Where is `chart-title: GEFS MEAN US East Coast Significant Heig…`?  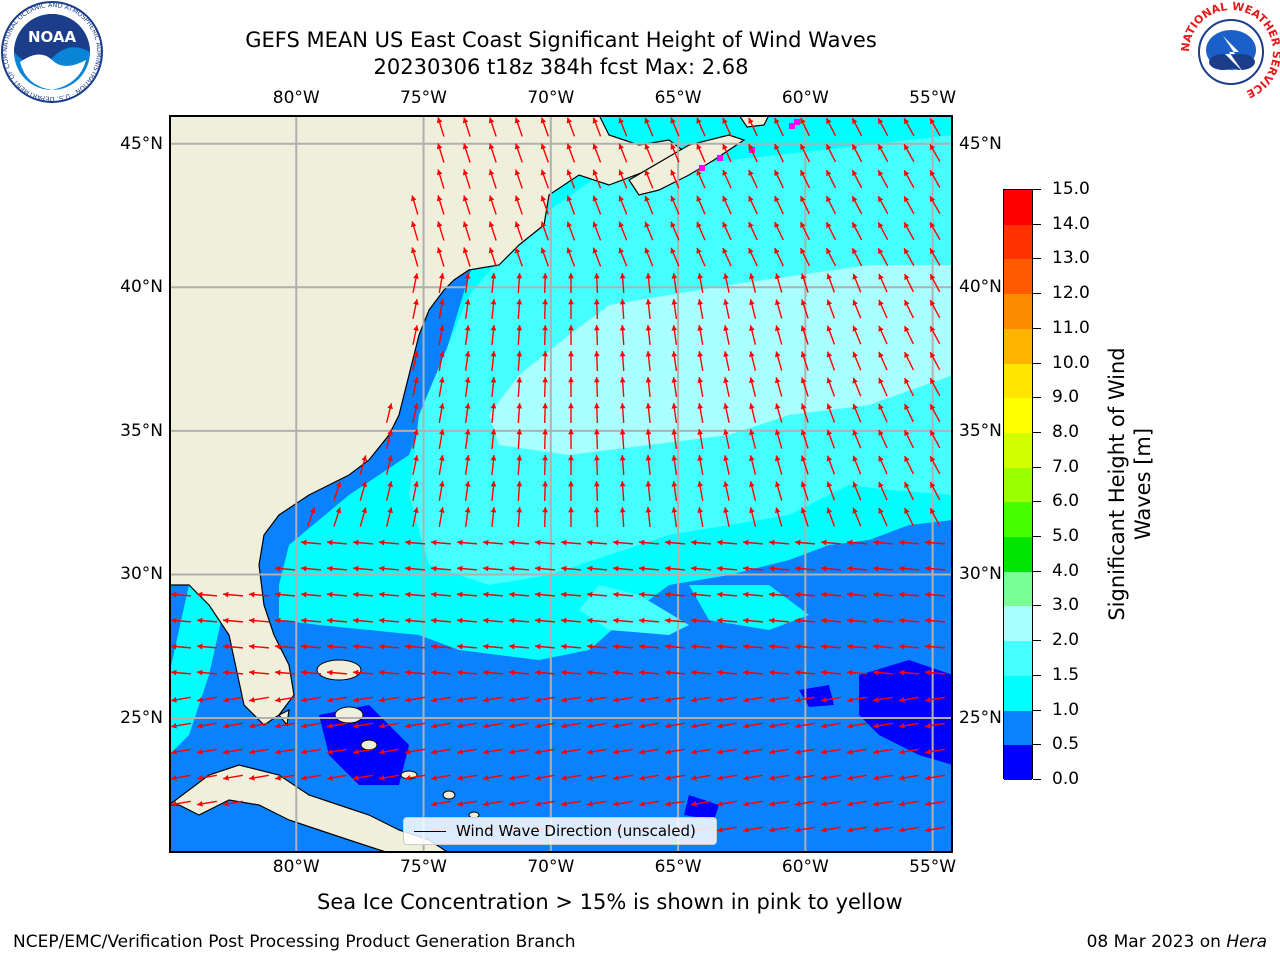 chart-title: GEFS MEAN US East Coast Significant Heig… is located at coordinates (561, 40).